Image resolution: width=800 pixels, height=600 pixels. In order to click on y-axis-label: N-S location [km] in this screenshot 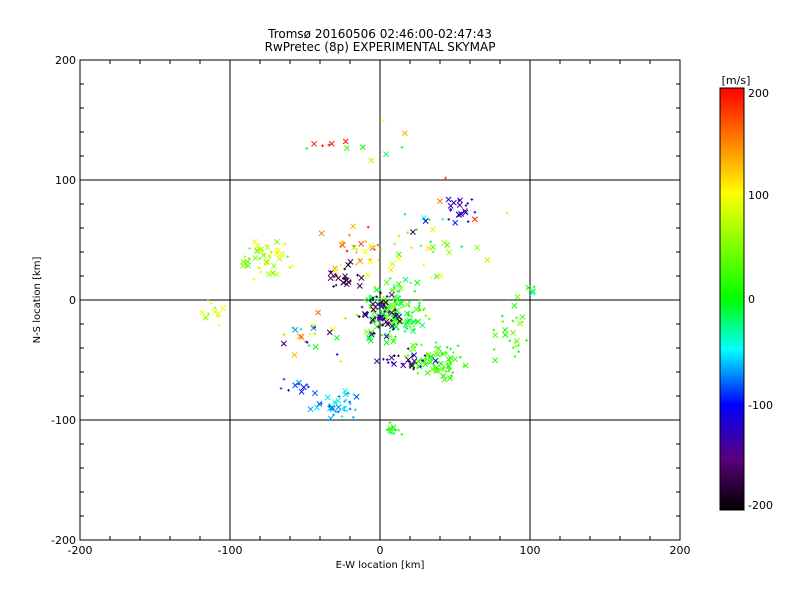, I will do `click(37, 300)`.